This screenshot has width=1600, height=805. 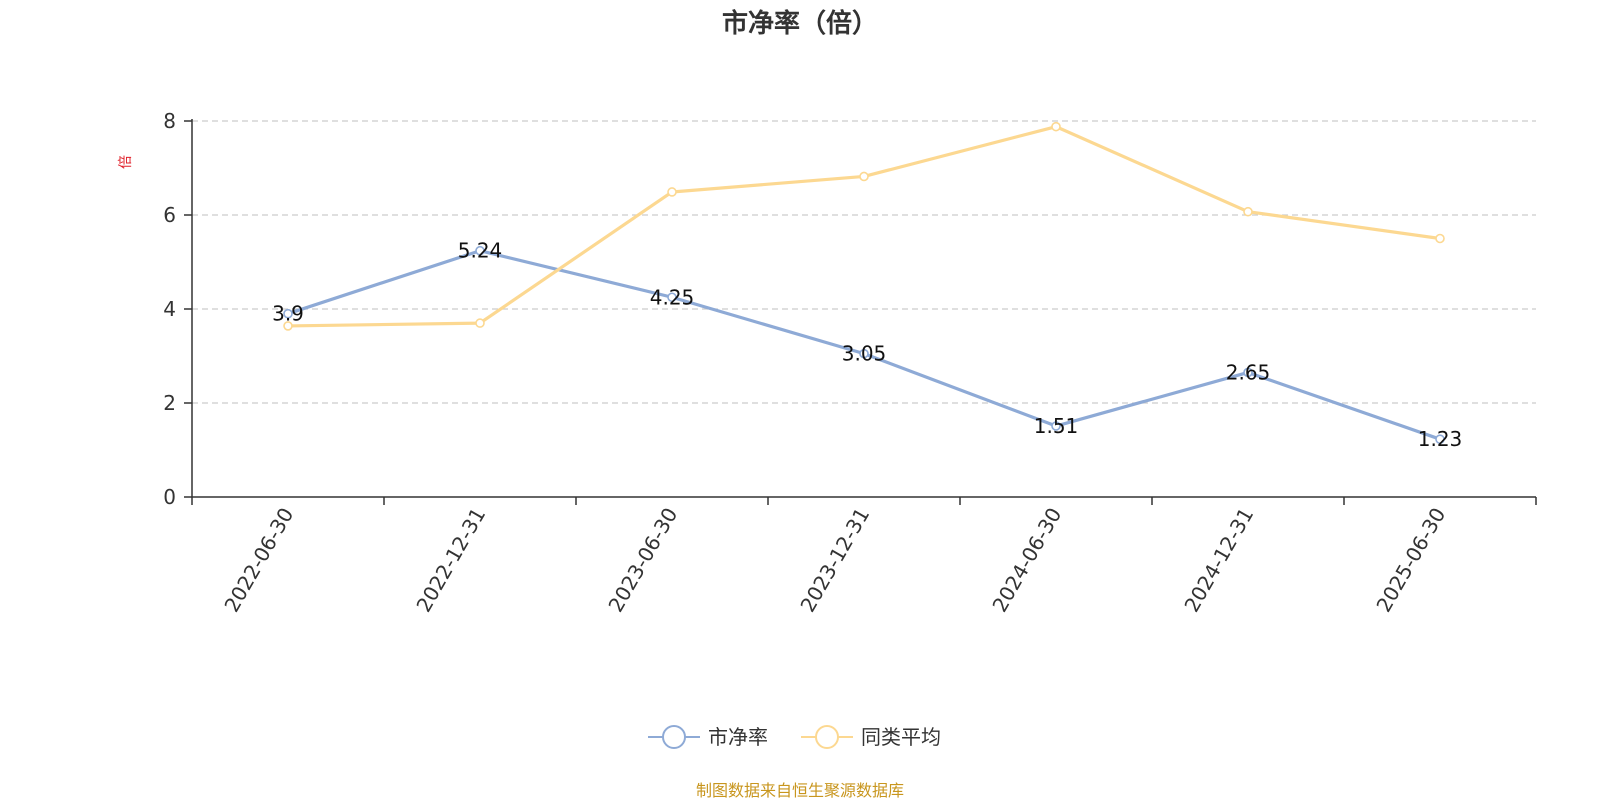 I want to click on data-label: 2.65, so click(x=1248, y=372).